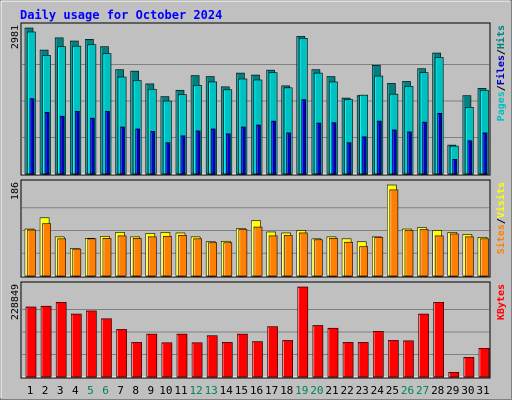 The height and width of the screenshot is (400, 512). I want to click on bar-pages-7-body, so click(122, 150).